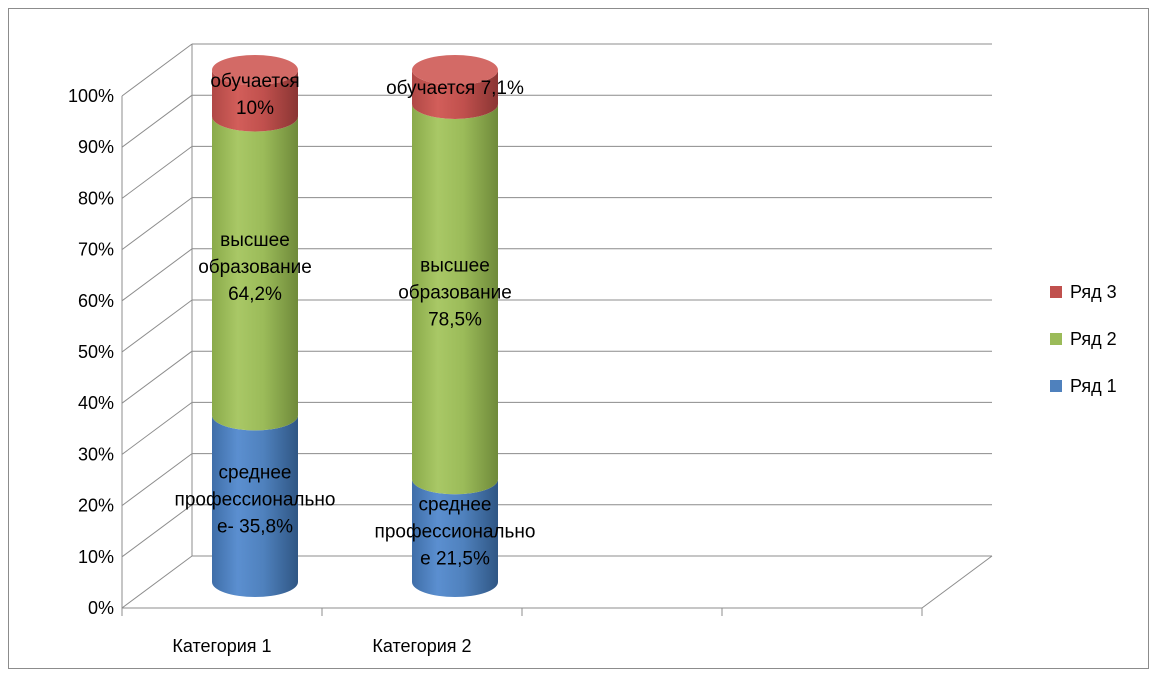 The image size is (1156, 677). Describe the element at coordinates (96, 147) in the screenshot. I see `y-tick-label: 90%` at that location.